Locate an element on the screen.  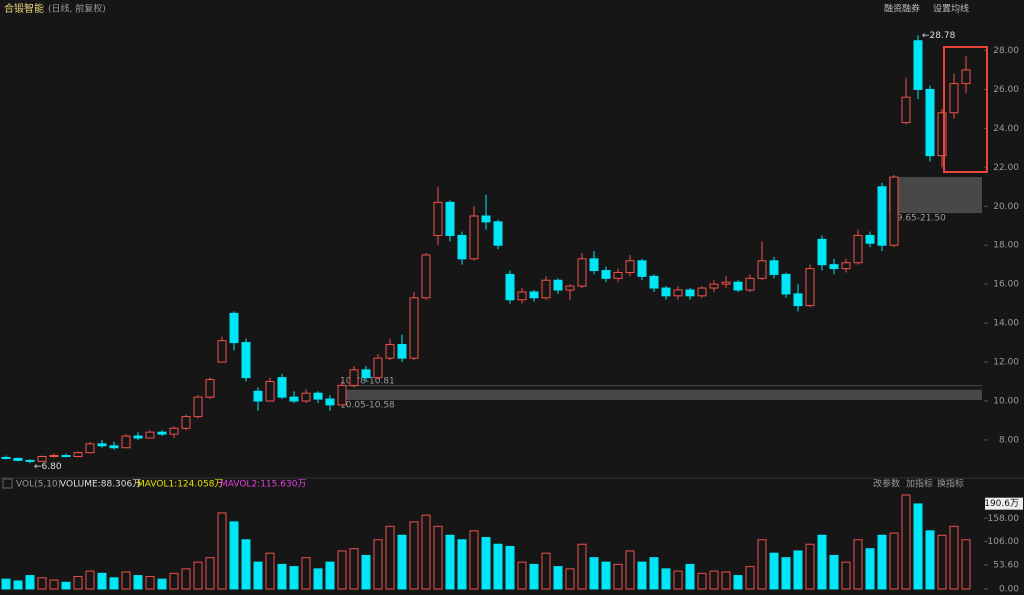
y-tick-label: 18.00 is located at coordinates (1006, 246).